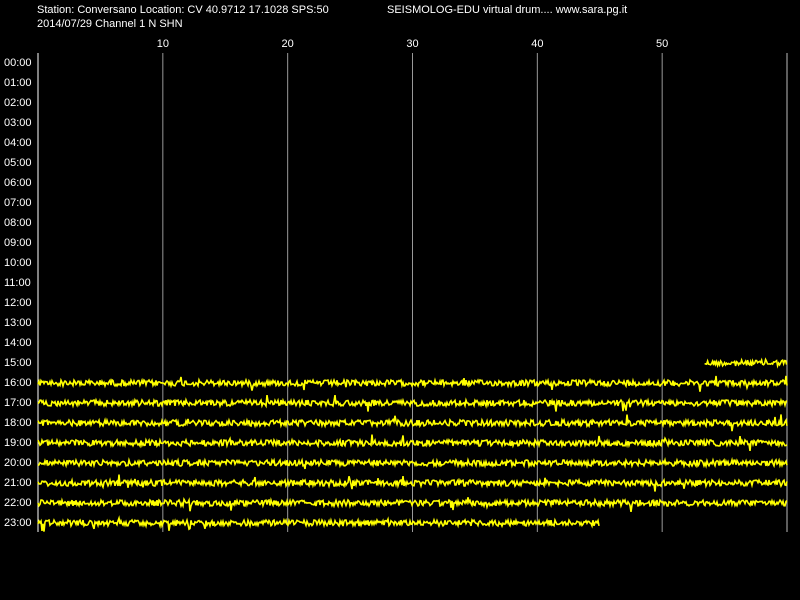  What do you see at coordinates (18, 143) in the screenshot?
I see `hour-label: 04:00` at bounding box center [18, 143].